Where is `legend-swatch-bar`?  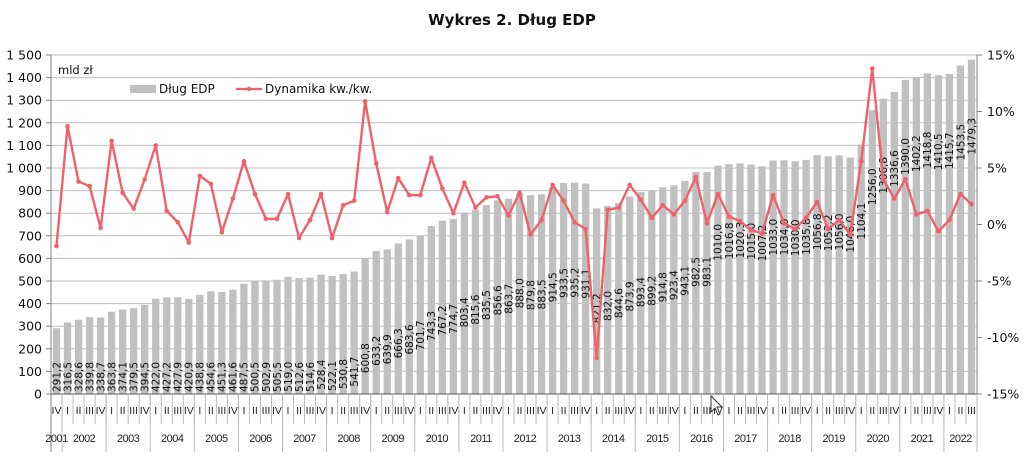 legend-swatch-bar is located at coordinates (143, 89).